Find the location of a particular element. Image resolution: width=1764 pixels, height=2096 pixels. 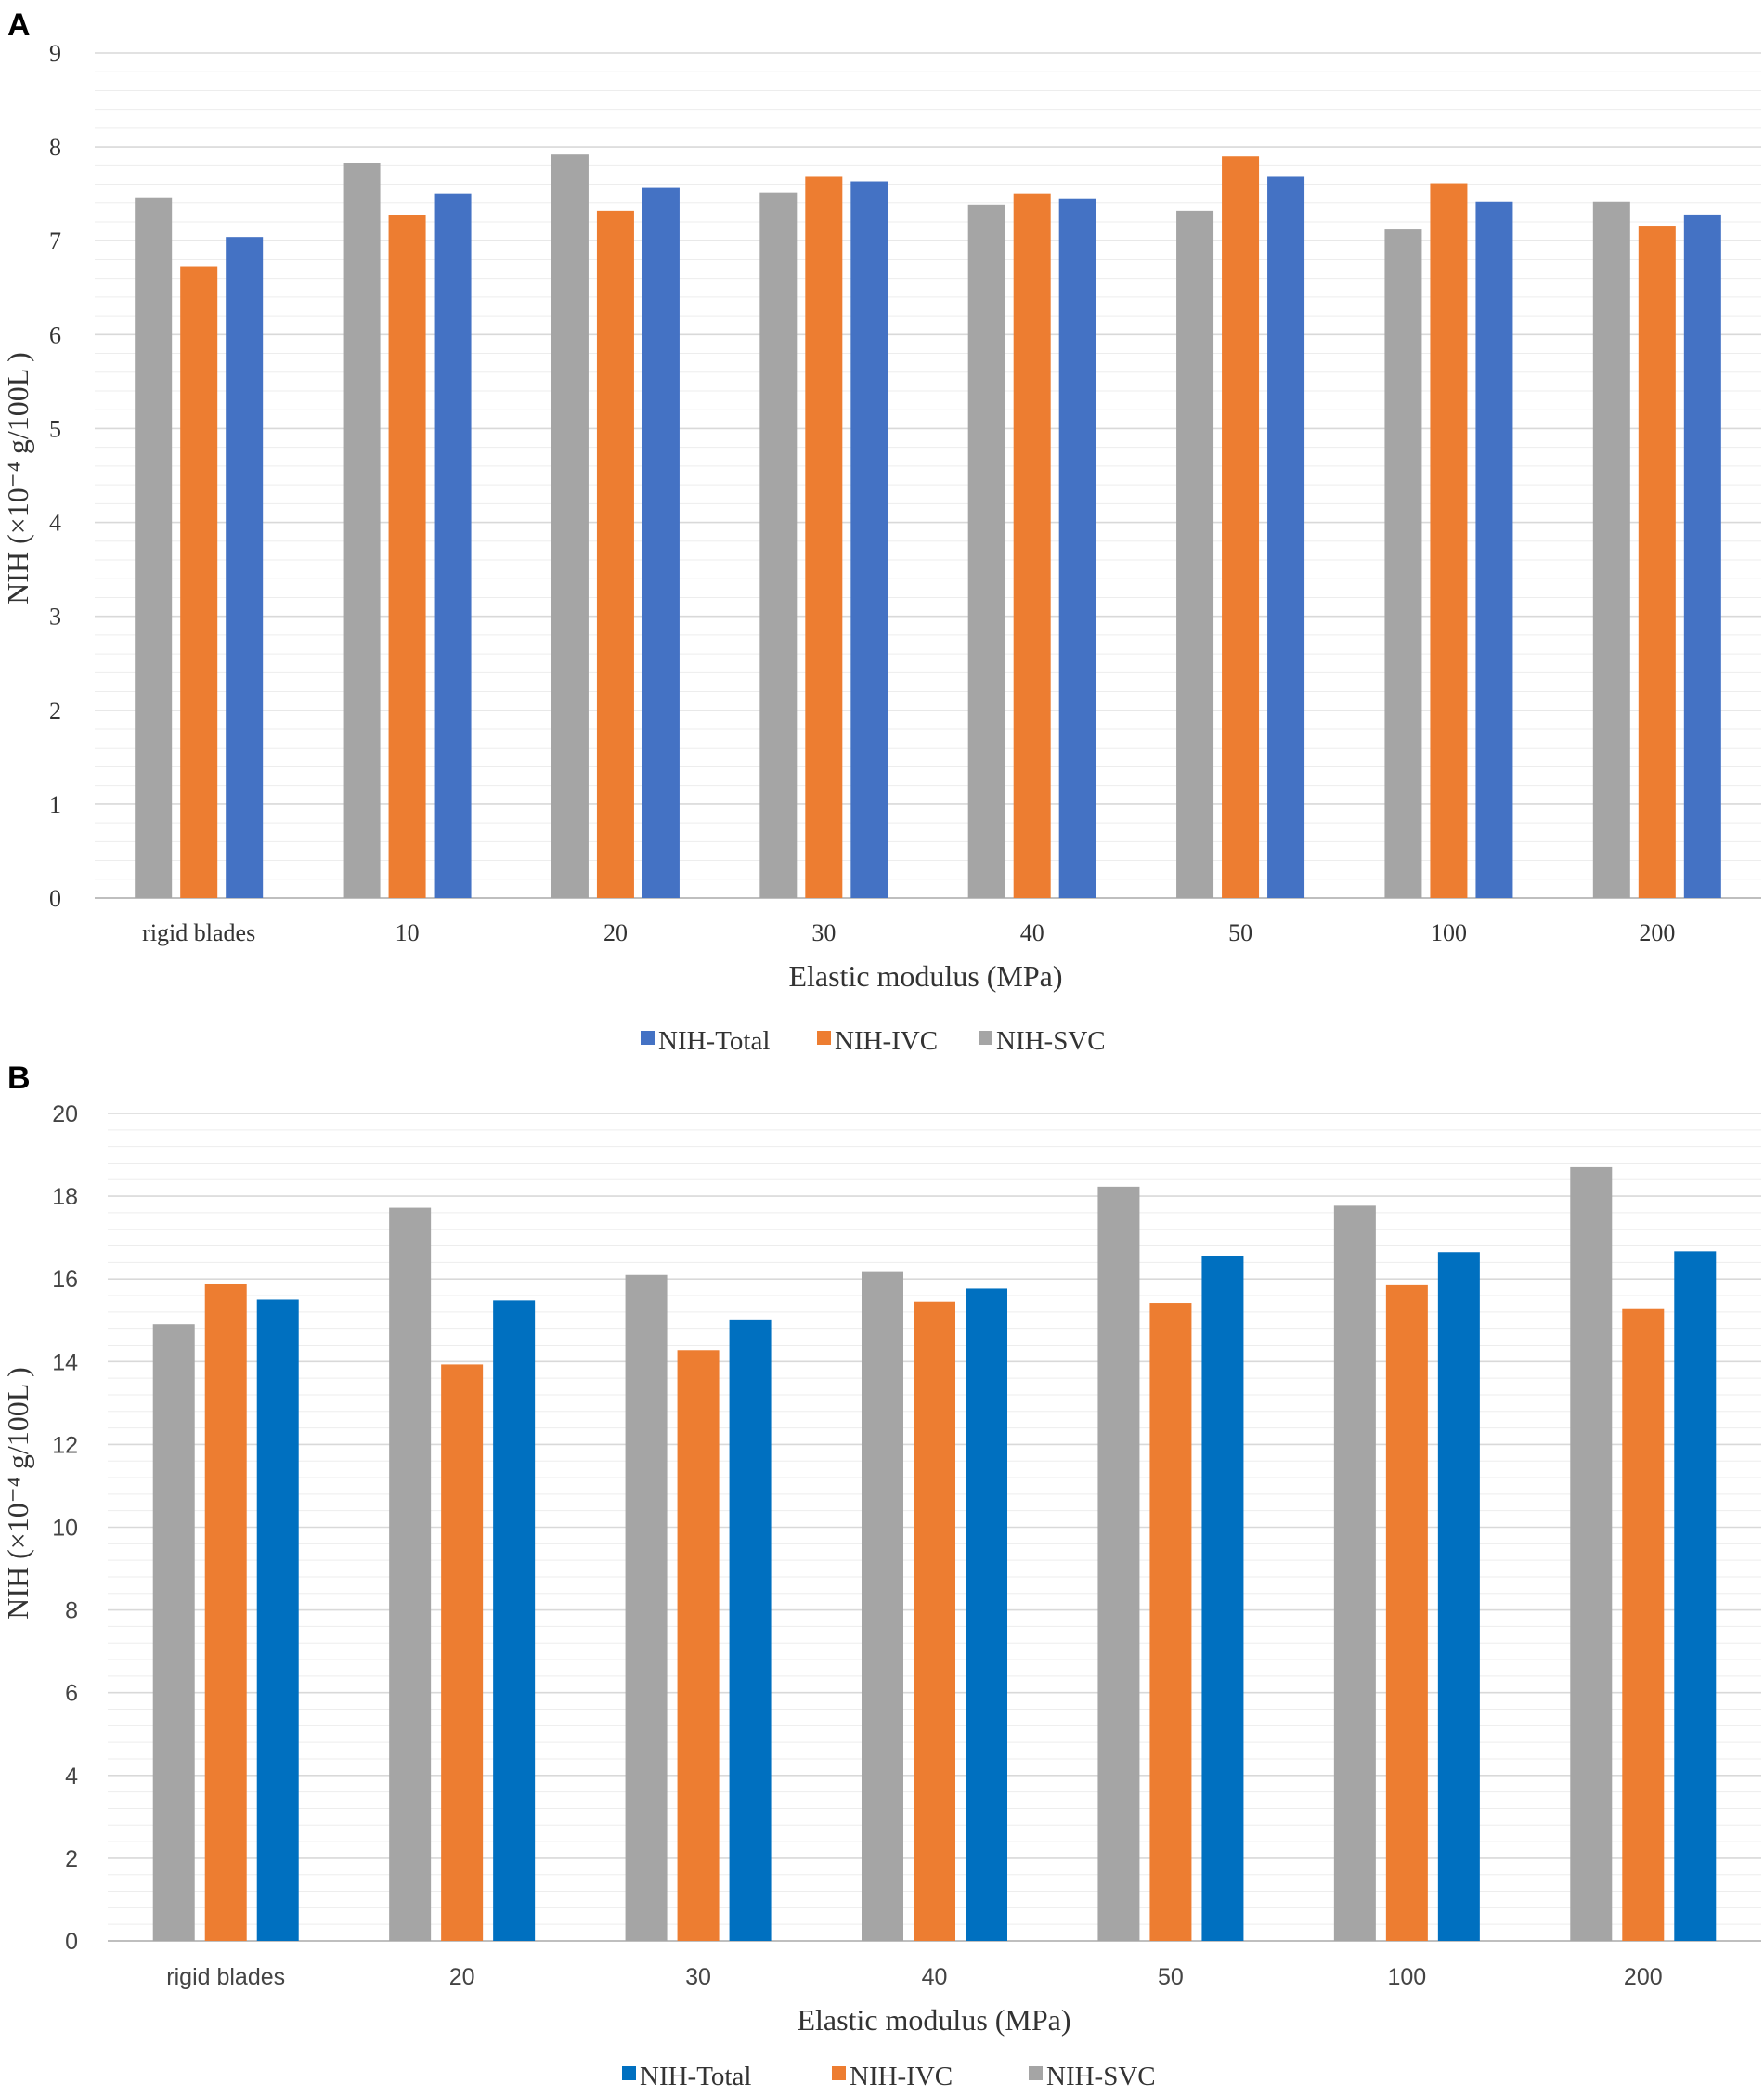

y-tick-label: 7 is located at coordinates (55, 241).